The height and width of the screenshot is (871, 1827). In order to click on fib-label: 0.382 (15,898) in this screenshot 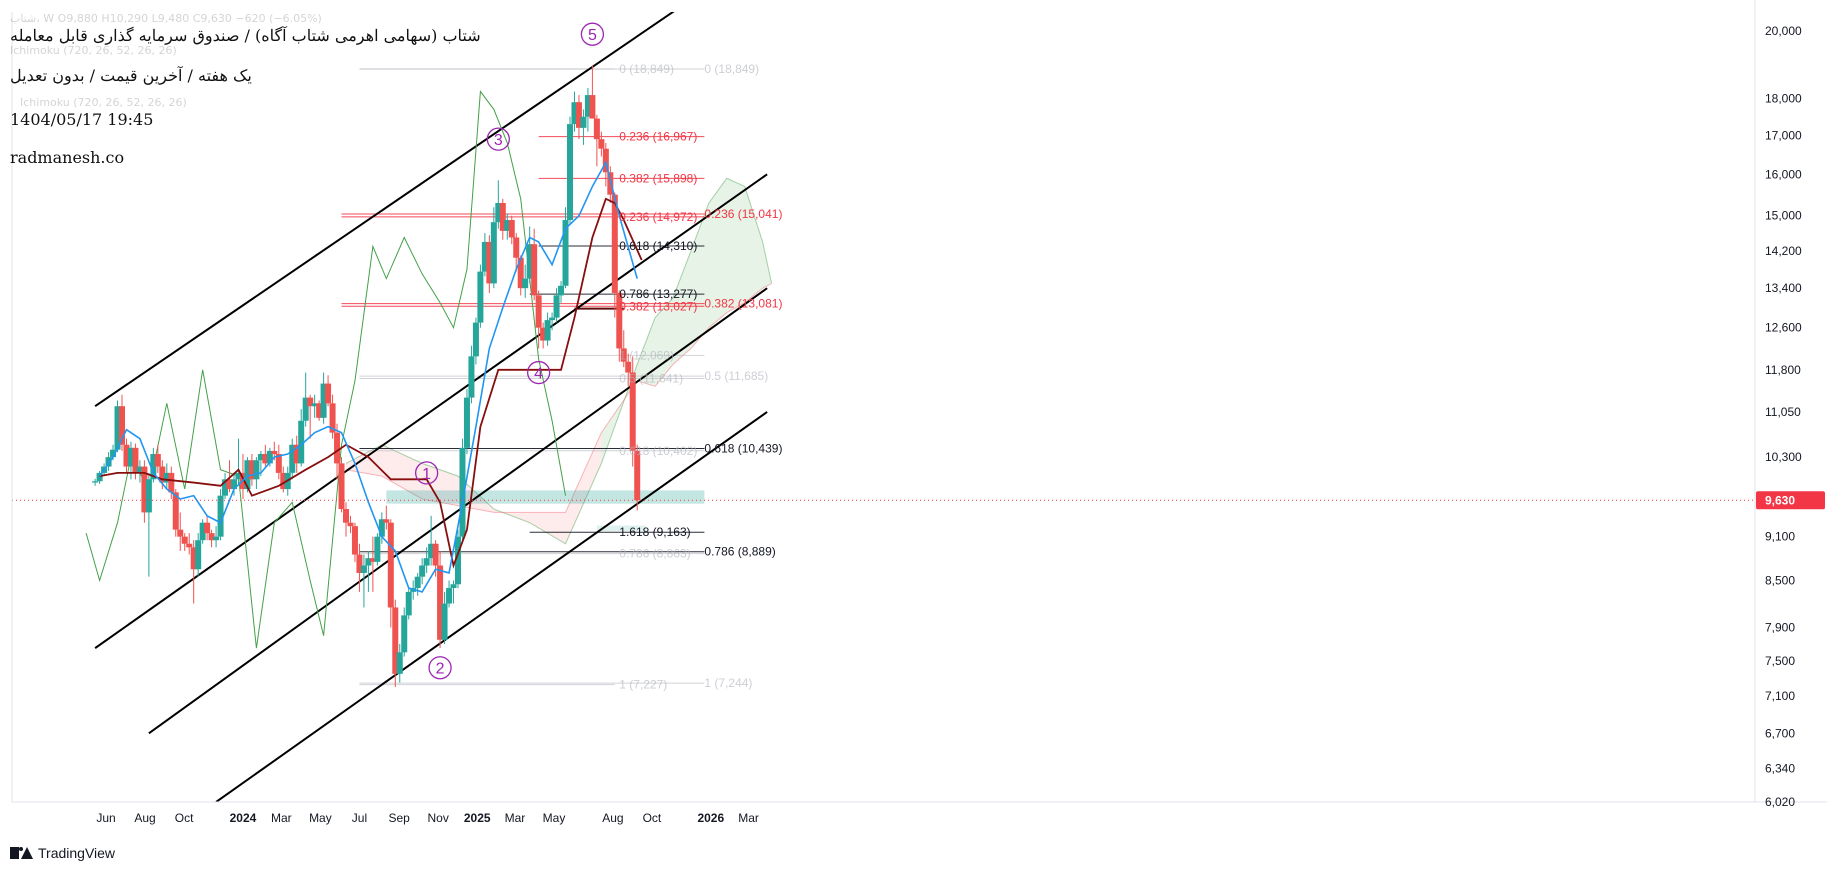, I will do `click(658, 178)`.